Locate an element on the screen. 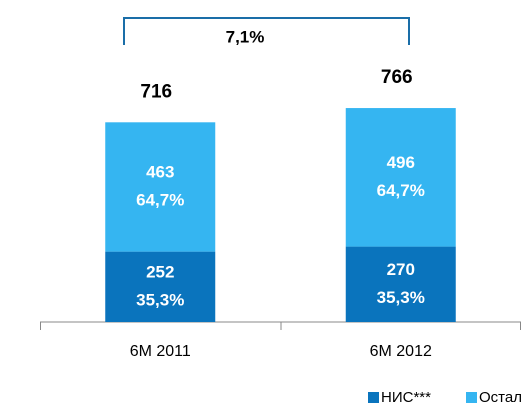 This screenshot has width=521, height=410. value-label: 270 is located at coordinates (401, 269).